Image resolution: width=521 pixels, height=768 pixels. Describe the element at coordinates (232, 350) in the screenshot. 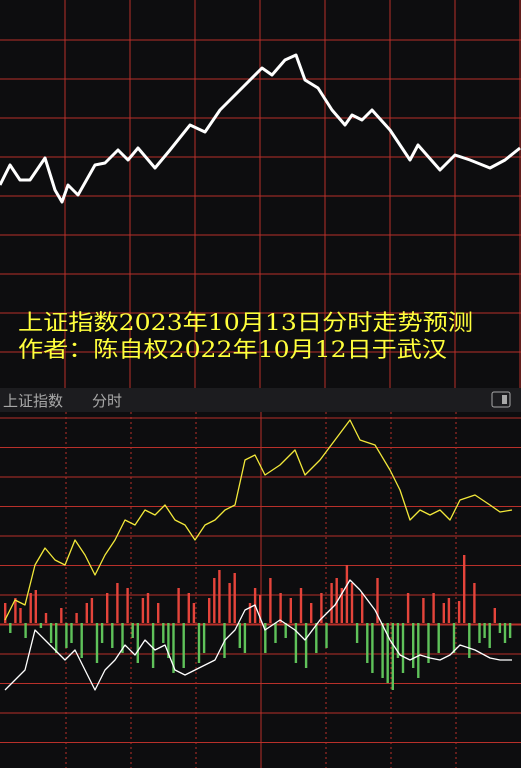

I see `annotation: 作者：陈自权2022年10月12日于武汉` at that location.